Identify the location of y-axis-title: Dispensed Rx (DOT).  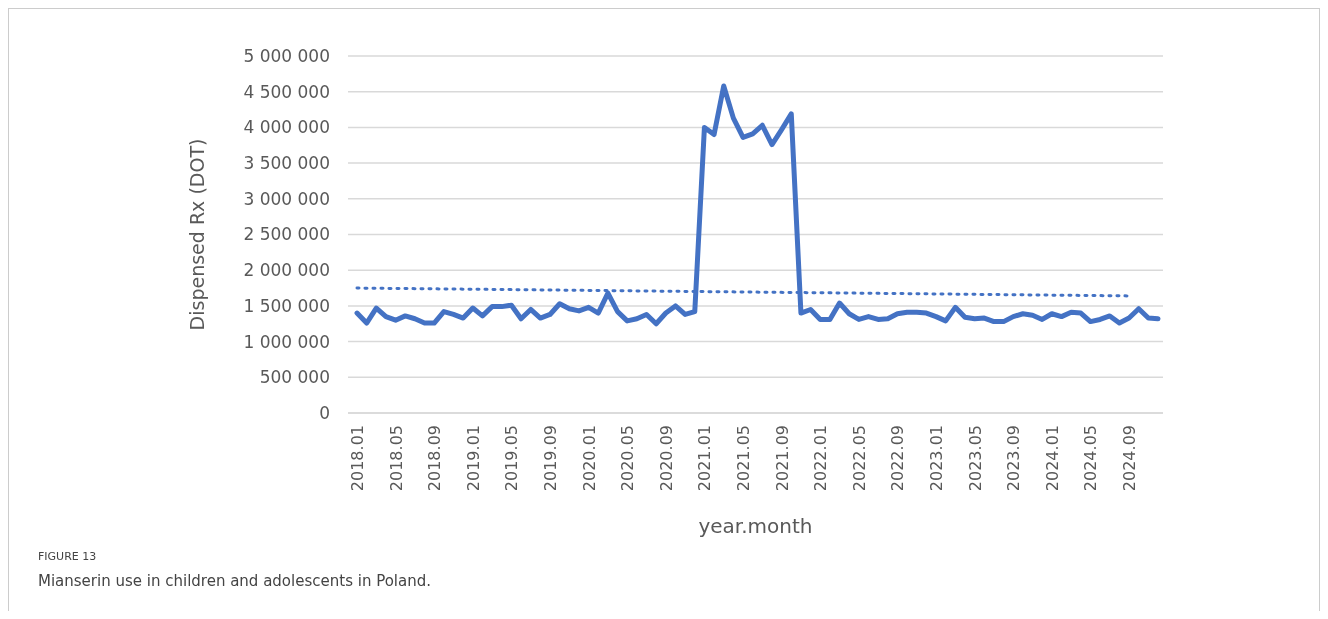
(197, 234).